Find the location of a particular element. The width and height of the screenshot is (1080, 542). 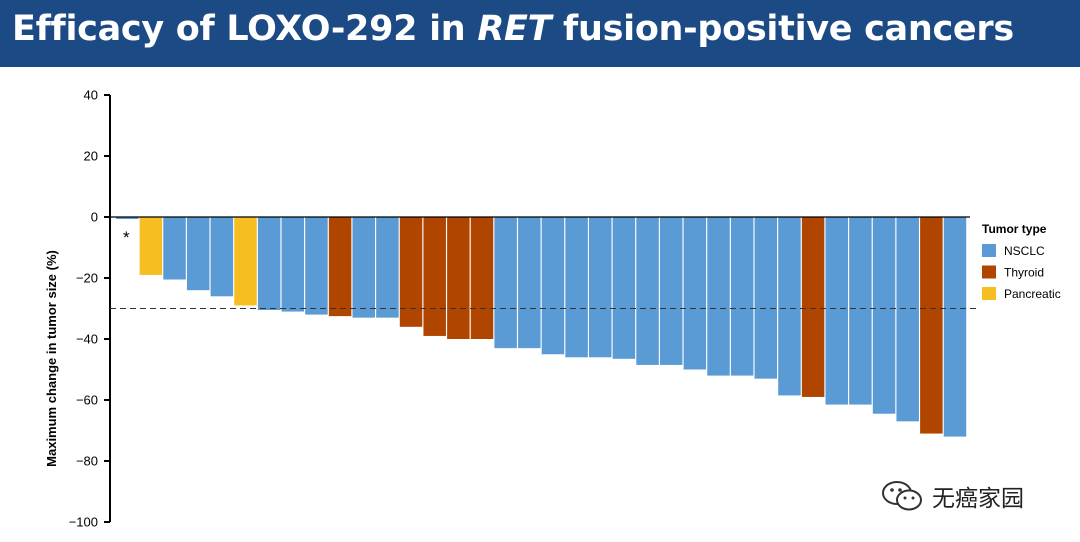

title-prefix: Efficacy of LOXO-292 in is located at coordinates (245, 29).